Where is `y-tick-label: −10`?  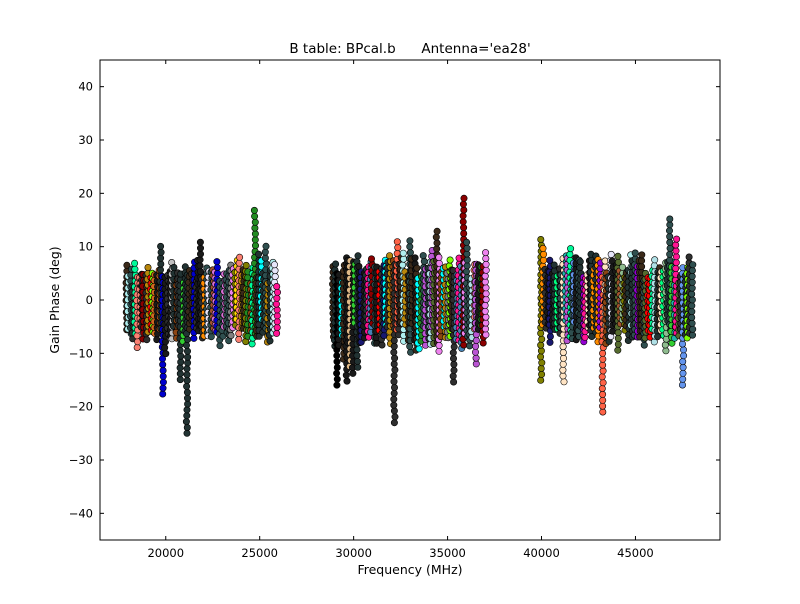
y-tick-label: −10 is located at coordinates (81, 353).